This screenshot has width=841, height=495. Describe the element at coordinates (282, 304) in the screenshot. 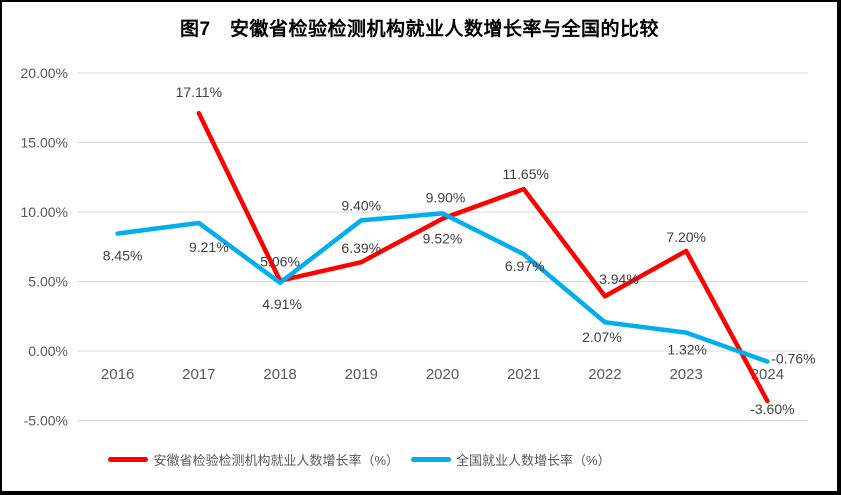

I see `data-label-national: 4.91%` at that location.